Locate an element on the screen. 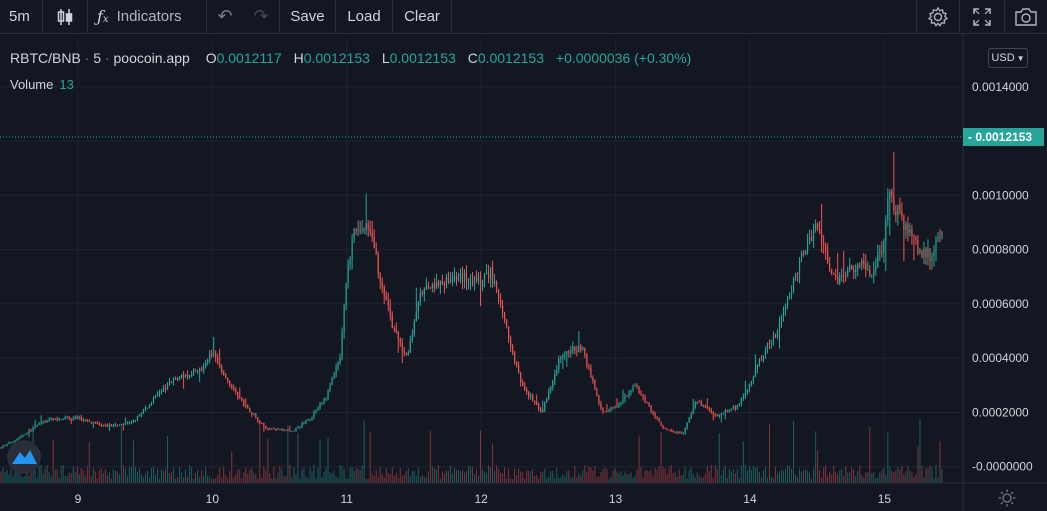 The width and height of the screenshot is (1047, 511). gear-icon is located at coordinates (938, 16).